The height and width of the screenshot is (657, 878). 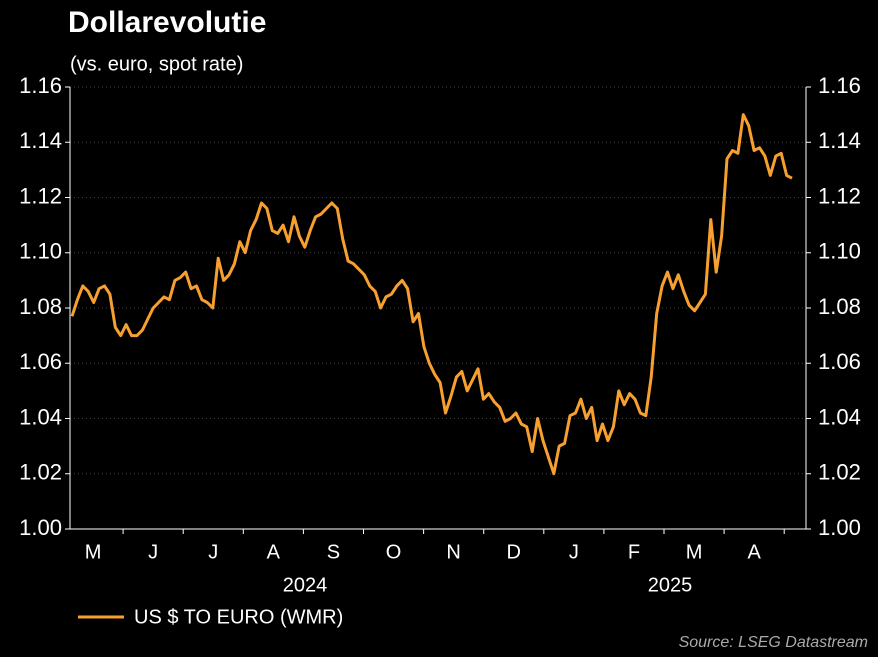 What do you see at coordinates (634, 552) in the screenshot?
I see `x-tick-label: F` at bounding box center [634, 552].